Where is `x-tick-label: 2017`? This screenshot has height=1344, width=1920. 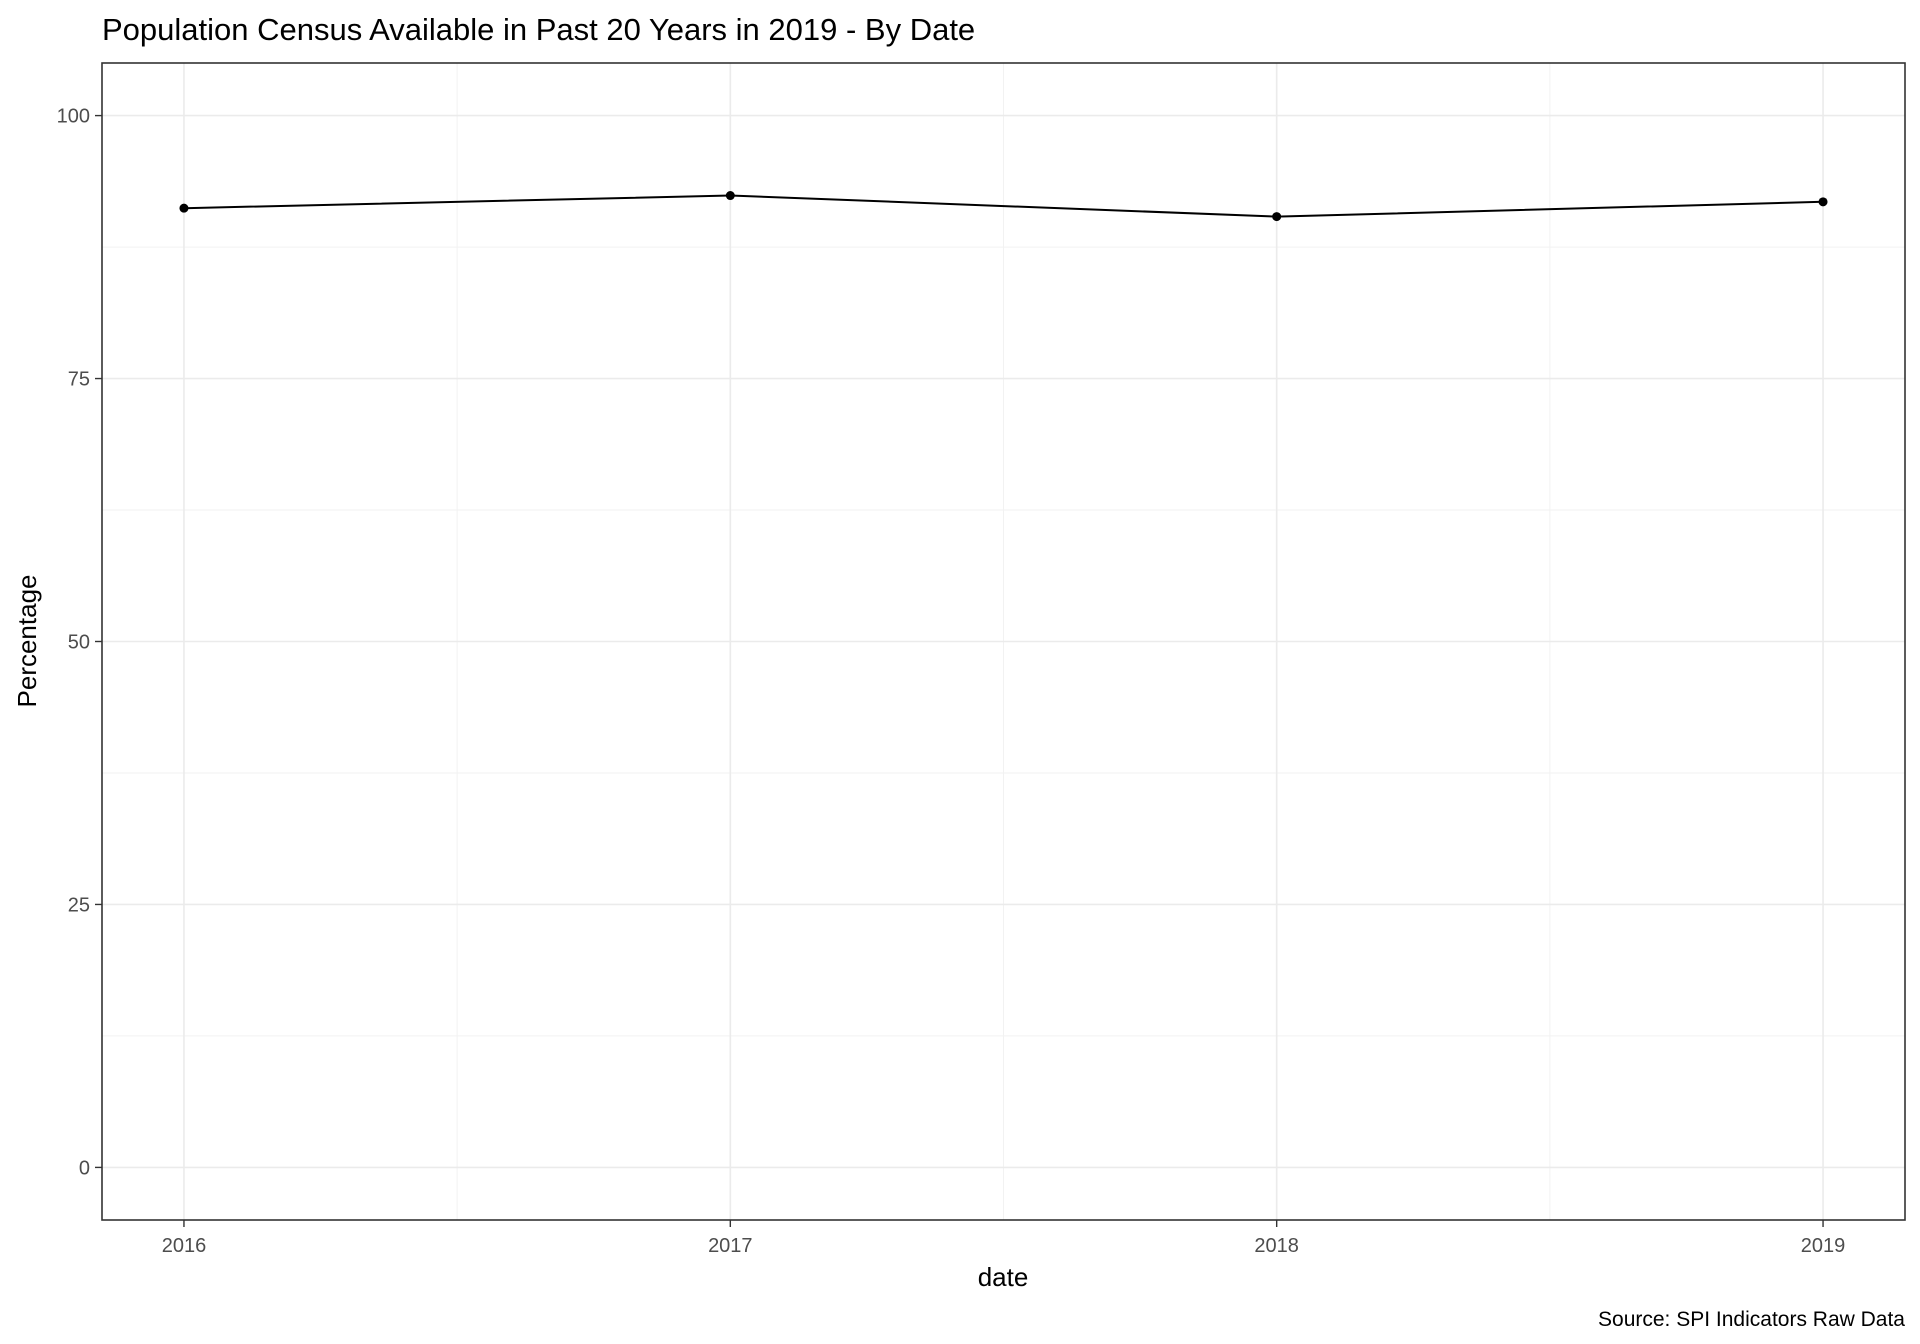
x-tick-label: 2017 is located at coordinates (730, 1246).